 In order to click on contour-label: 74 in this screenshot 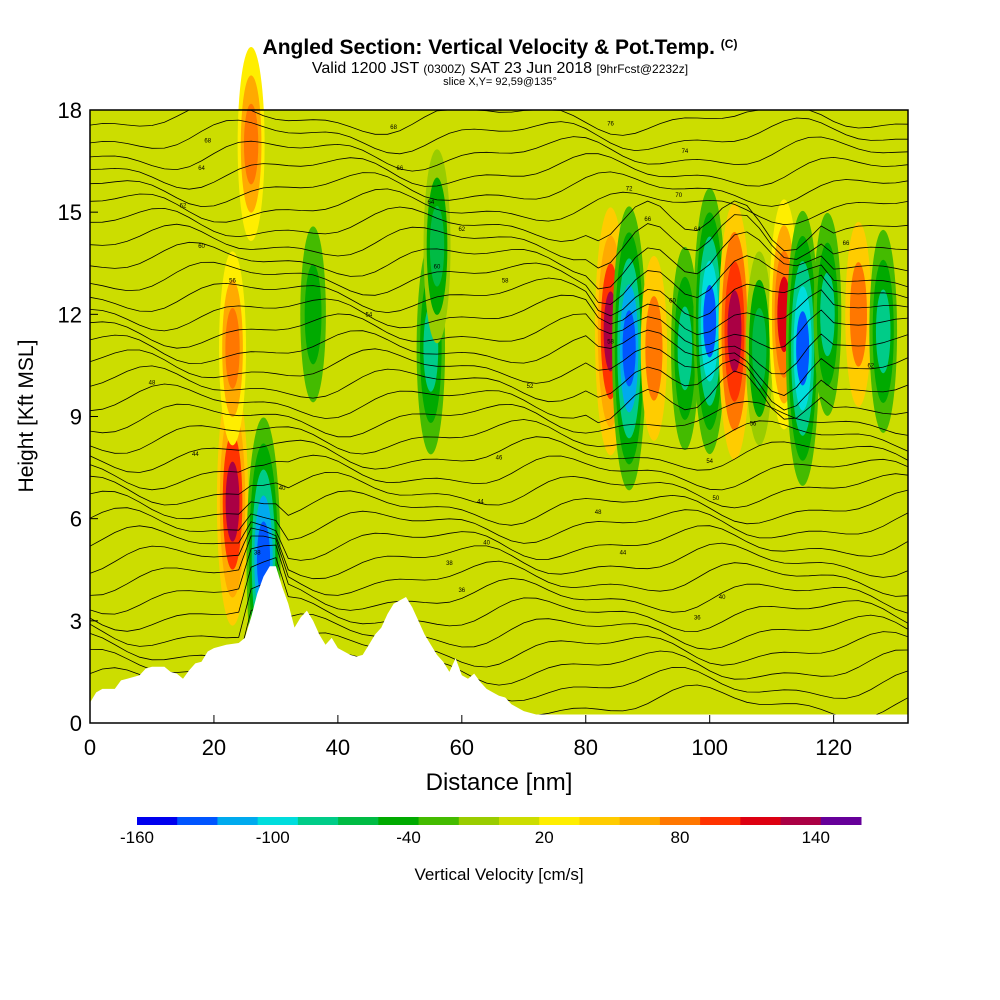, I will do `click(685, 152)`.